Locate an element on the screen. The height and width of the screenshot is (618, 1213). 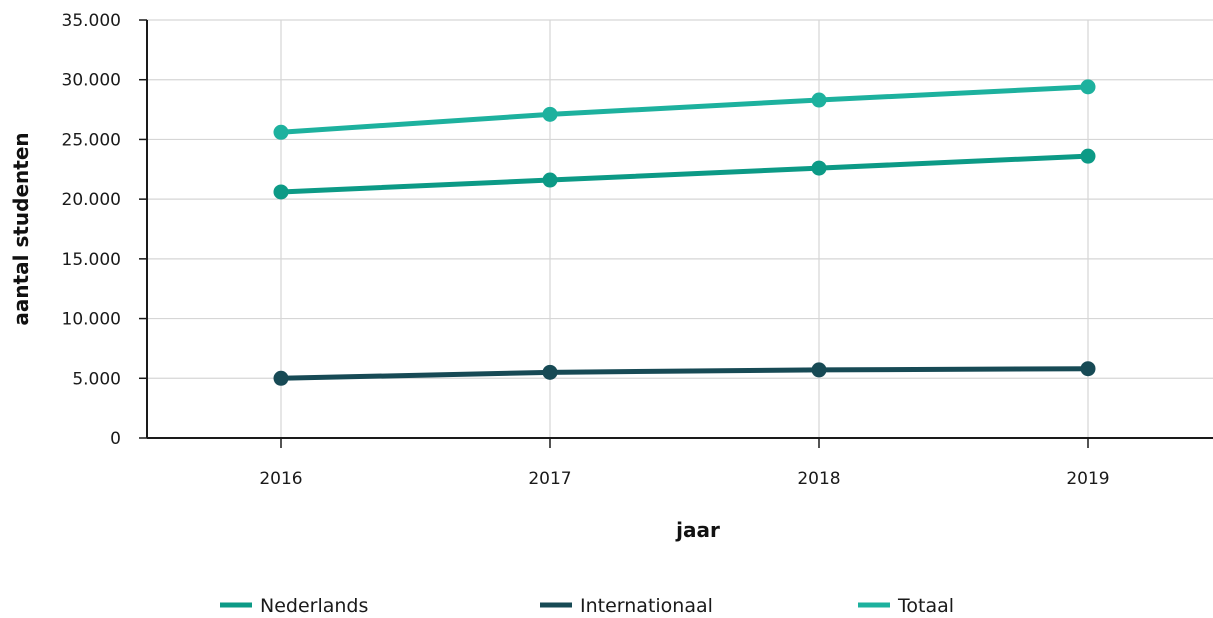
legend-item: Internationaal is located at coordinates (626, 606).